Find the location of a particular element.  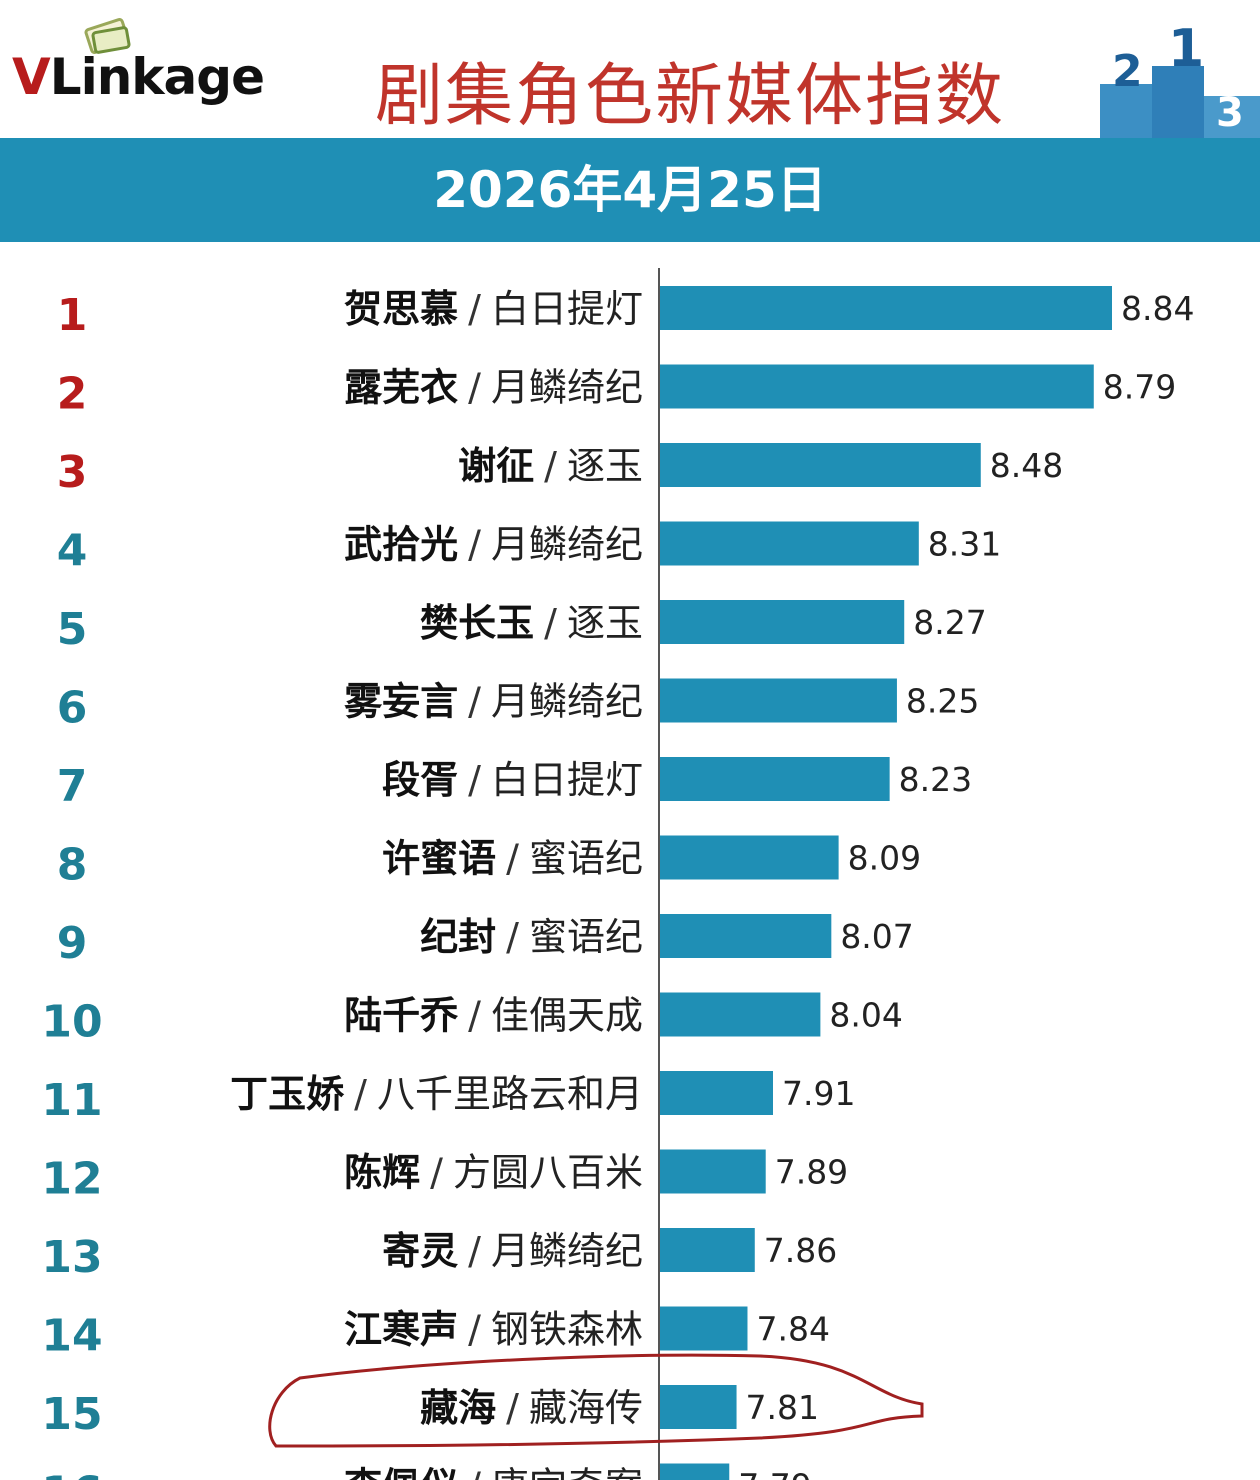

drama-name: 唐宫奇案 is located at coordinates (567, 1472).